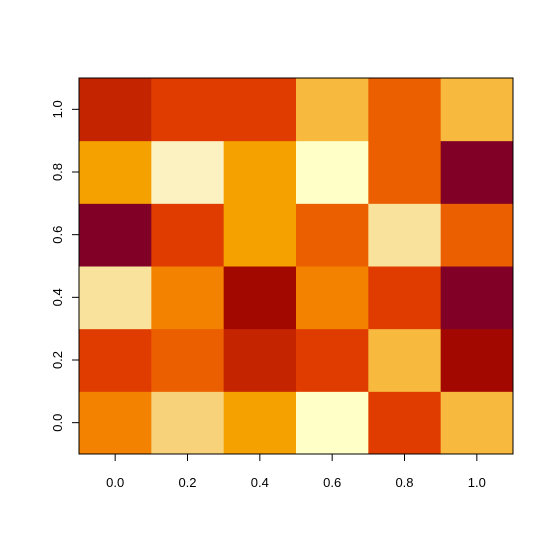  What do you see at coordinates (477, 482) in the screenshot?
I see `x-tick-label: 1.0` at bounding box center [477, 482].